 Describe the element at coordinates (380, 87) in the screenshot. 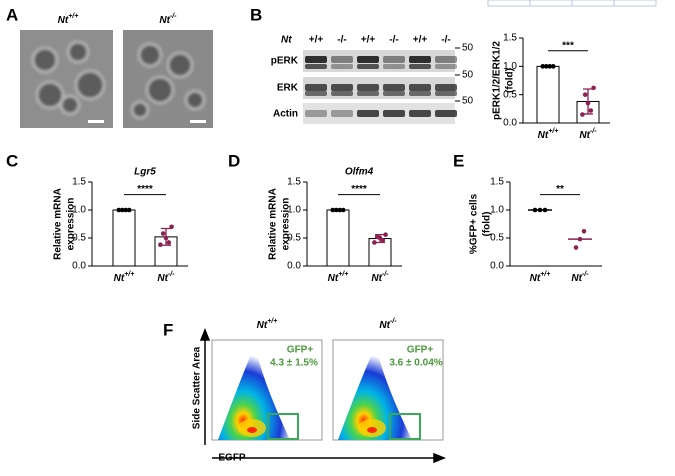

I see `western-blot` at that location.